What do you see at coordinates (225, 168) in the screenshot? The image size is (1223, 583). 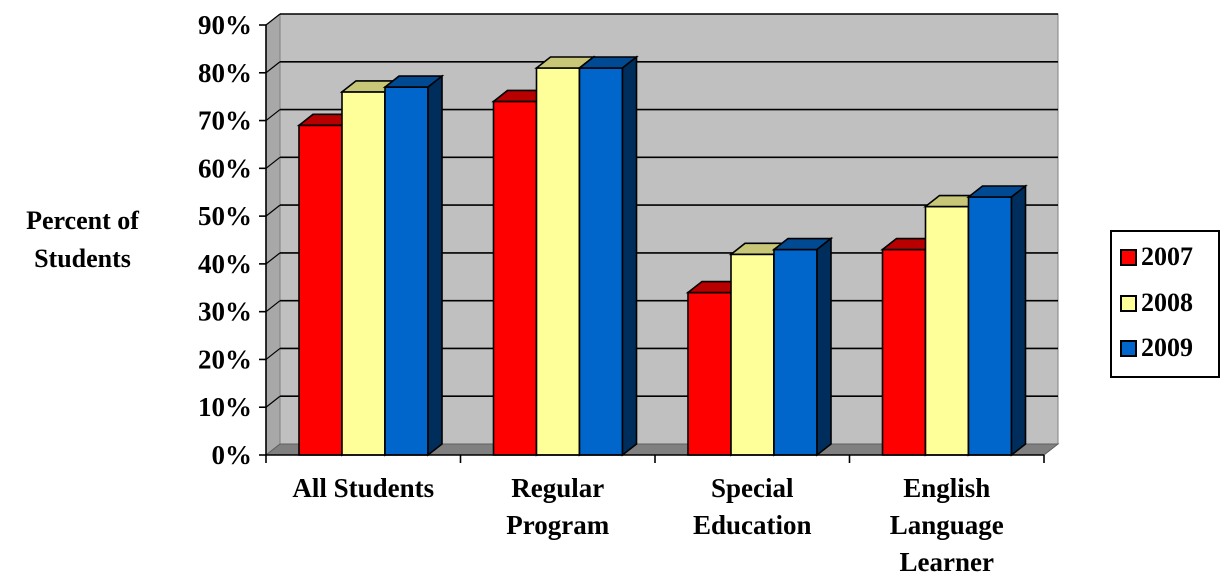 I see `y-tick-label: 60%` at bounding box center [225, 168].